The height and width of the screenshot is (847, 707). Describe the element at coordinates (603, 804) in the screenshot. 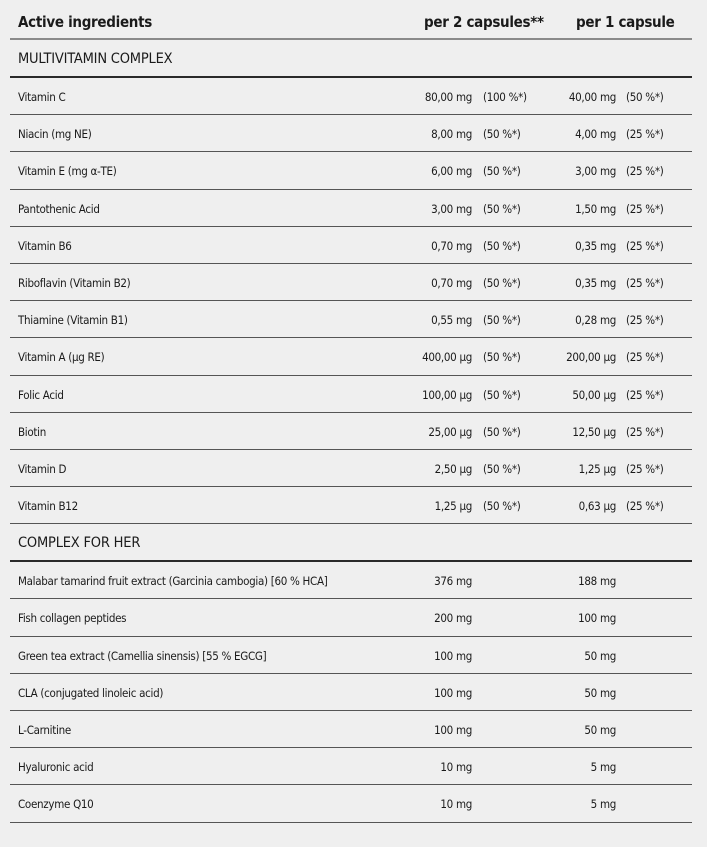

I see `amount-per-1: 5 mg` at that location.